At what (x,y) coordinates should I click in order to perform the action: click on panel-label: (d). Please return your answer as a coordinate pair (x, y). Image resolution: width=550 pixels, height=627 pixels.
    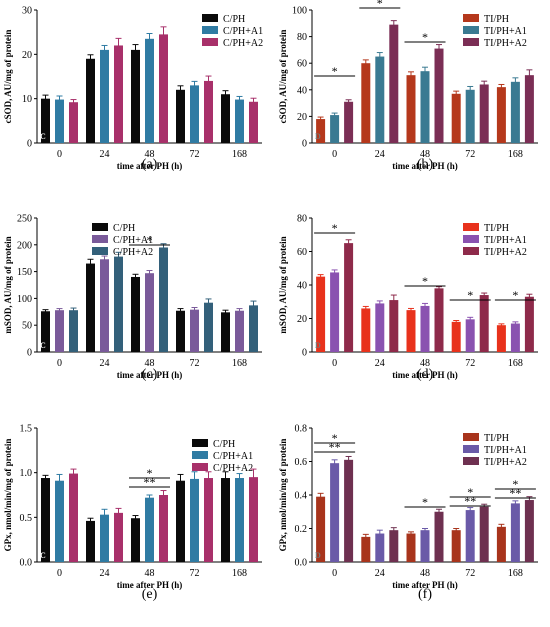
    Looking at the image, I should click on (425, 374).